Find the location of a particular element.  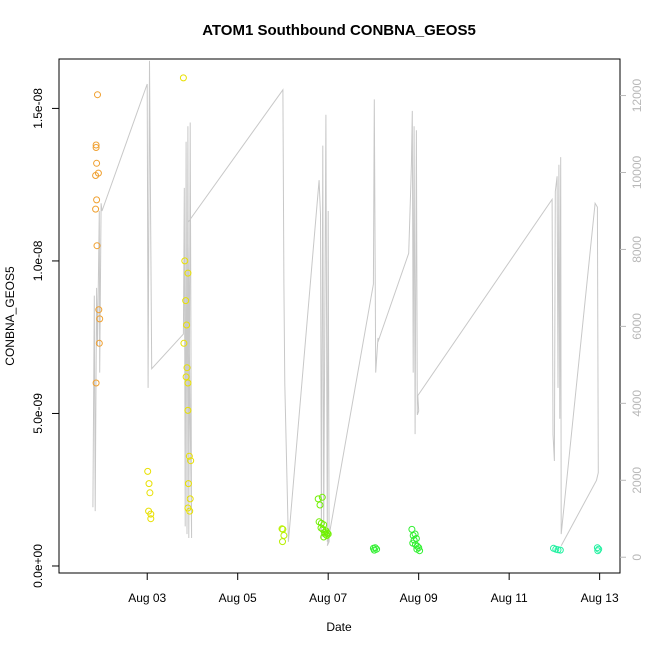

y2-tick-label: 8000 is located at coordinates (637, 249).